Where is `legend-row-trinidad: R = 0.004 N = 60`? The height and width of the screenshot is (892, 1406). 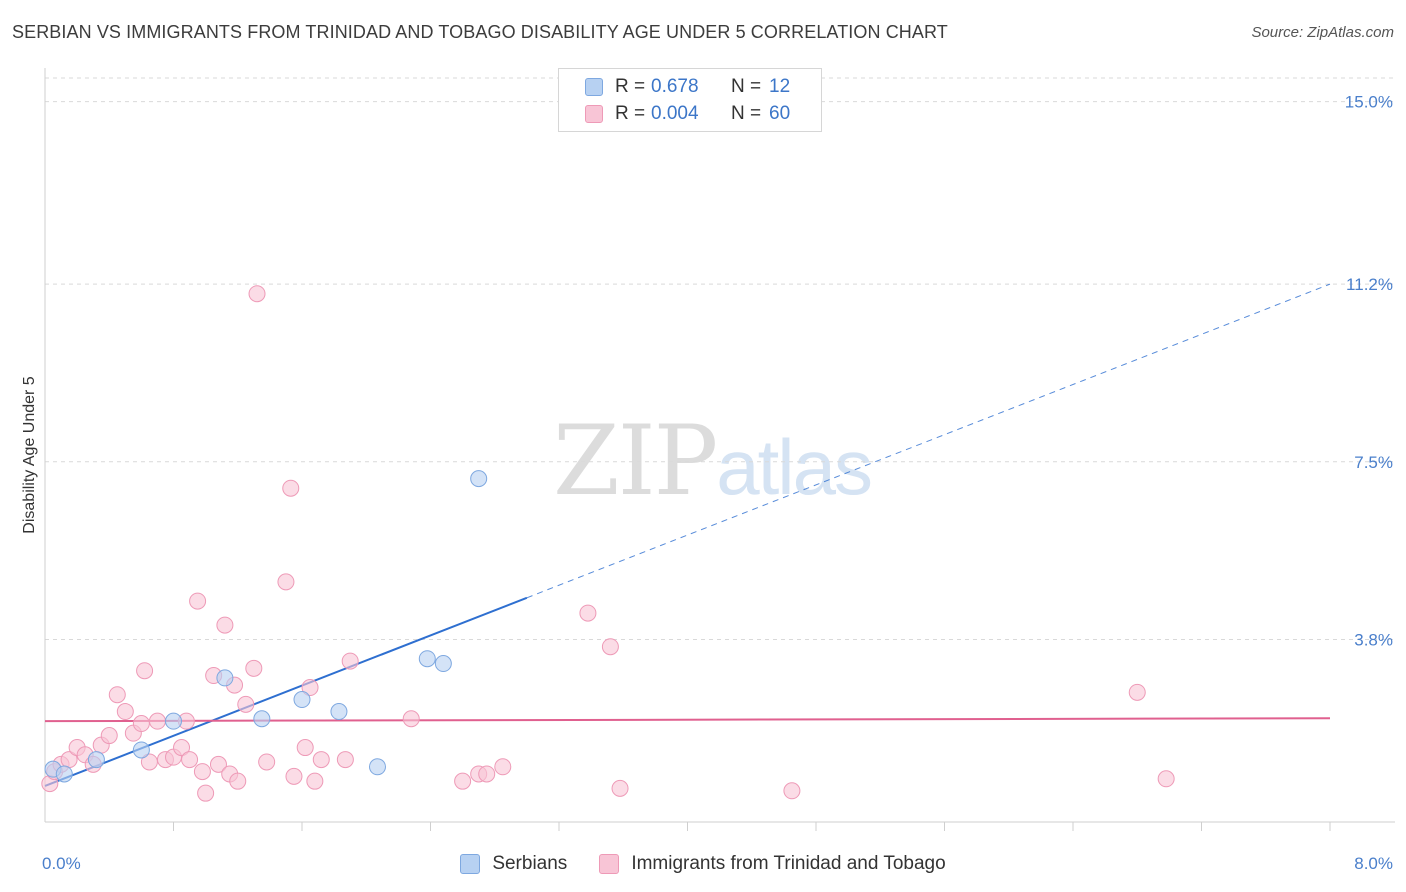
legend-row-trinidad: R = 0.004 N = 60 is located at coordinates (687, 114).